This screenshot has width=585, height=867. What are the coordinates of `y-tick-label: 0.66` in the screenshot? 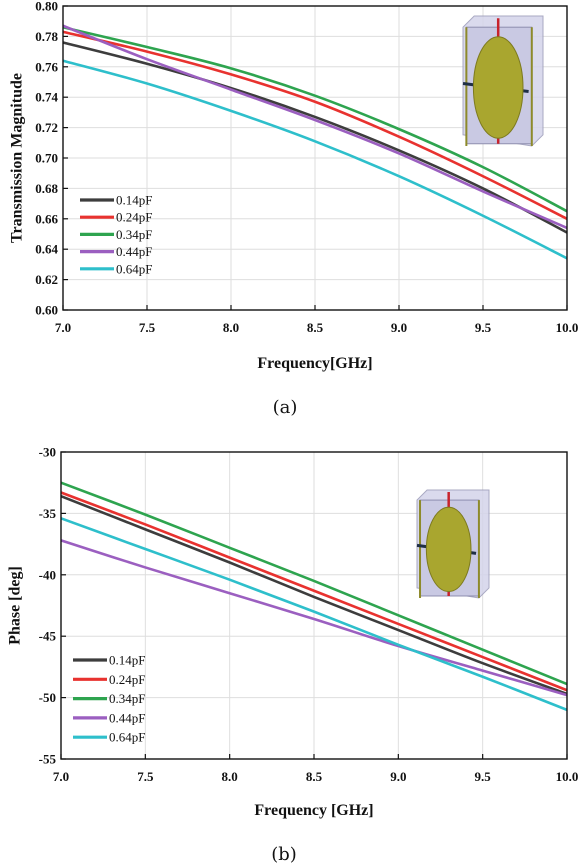 It's located at (46, 218).